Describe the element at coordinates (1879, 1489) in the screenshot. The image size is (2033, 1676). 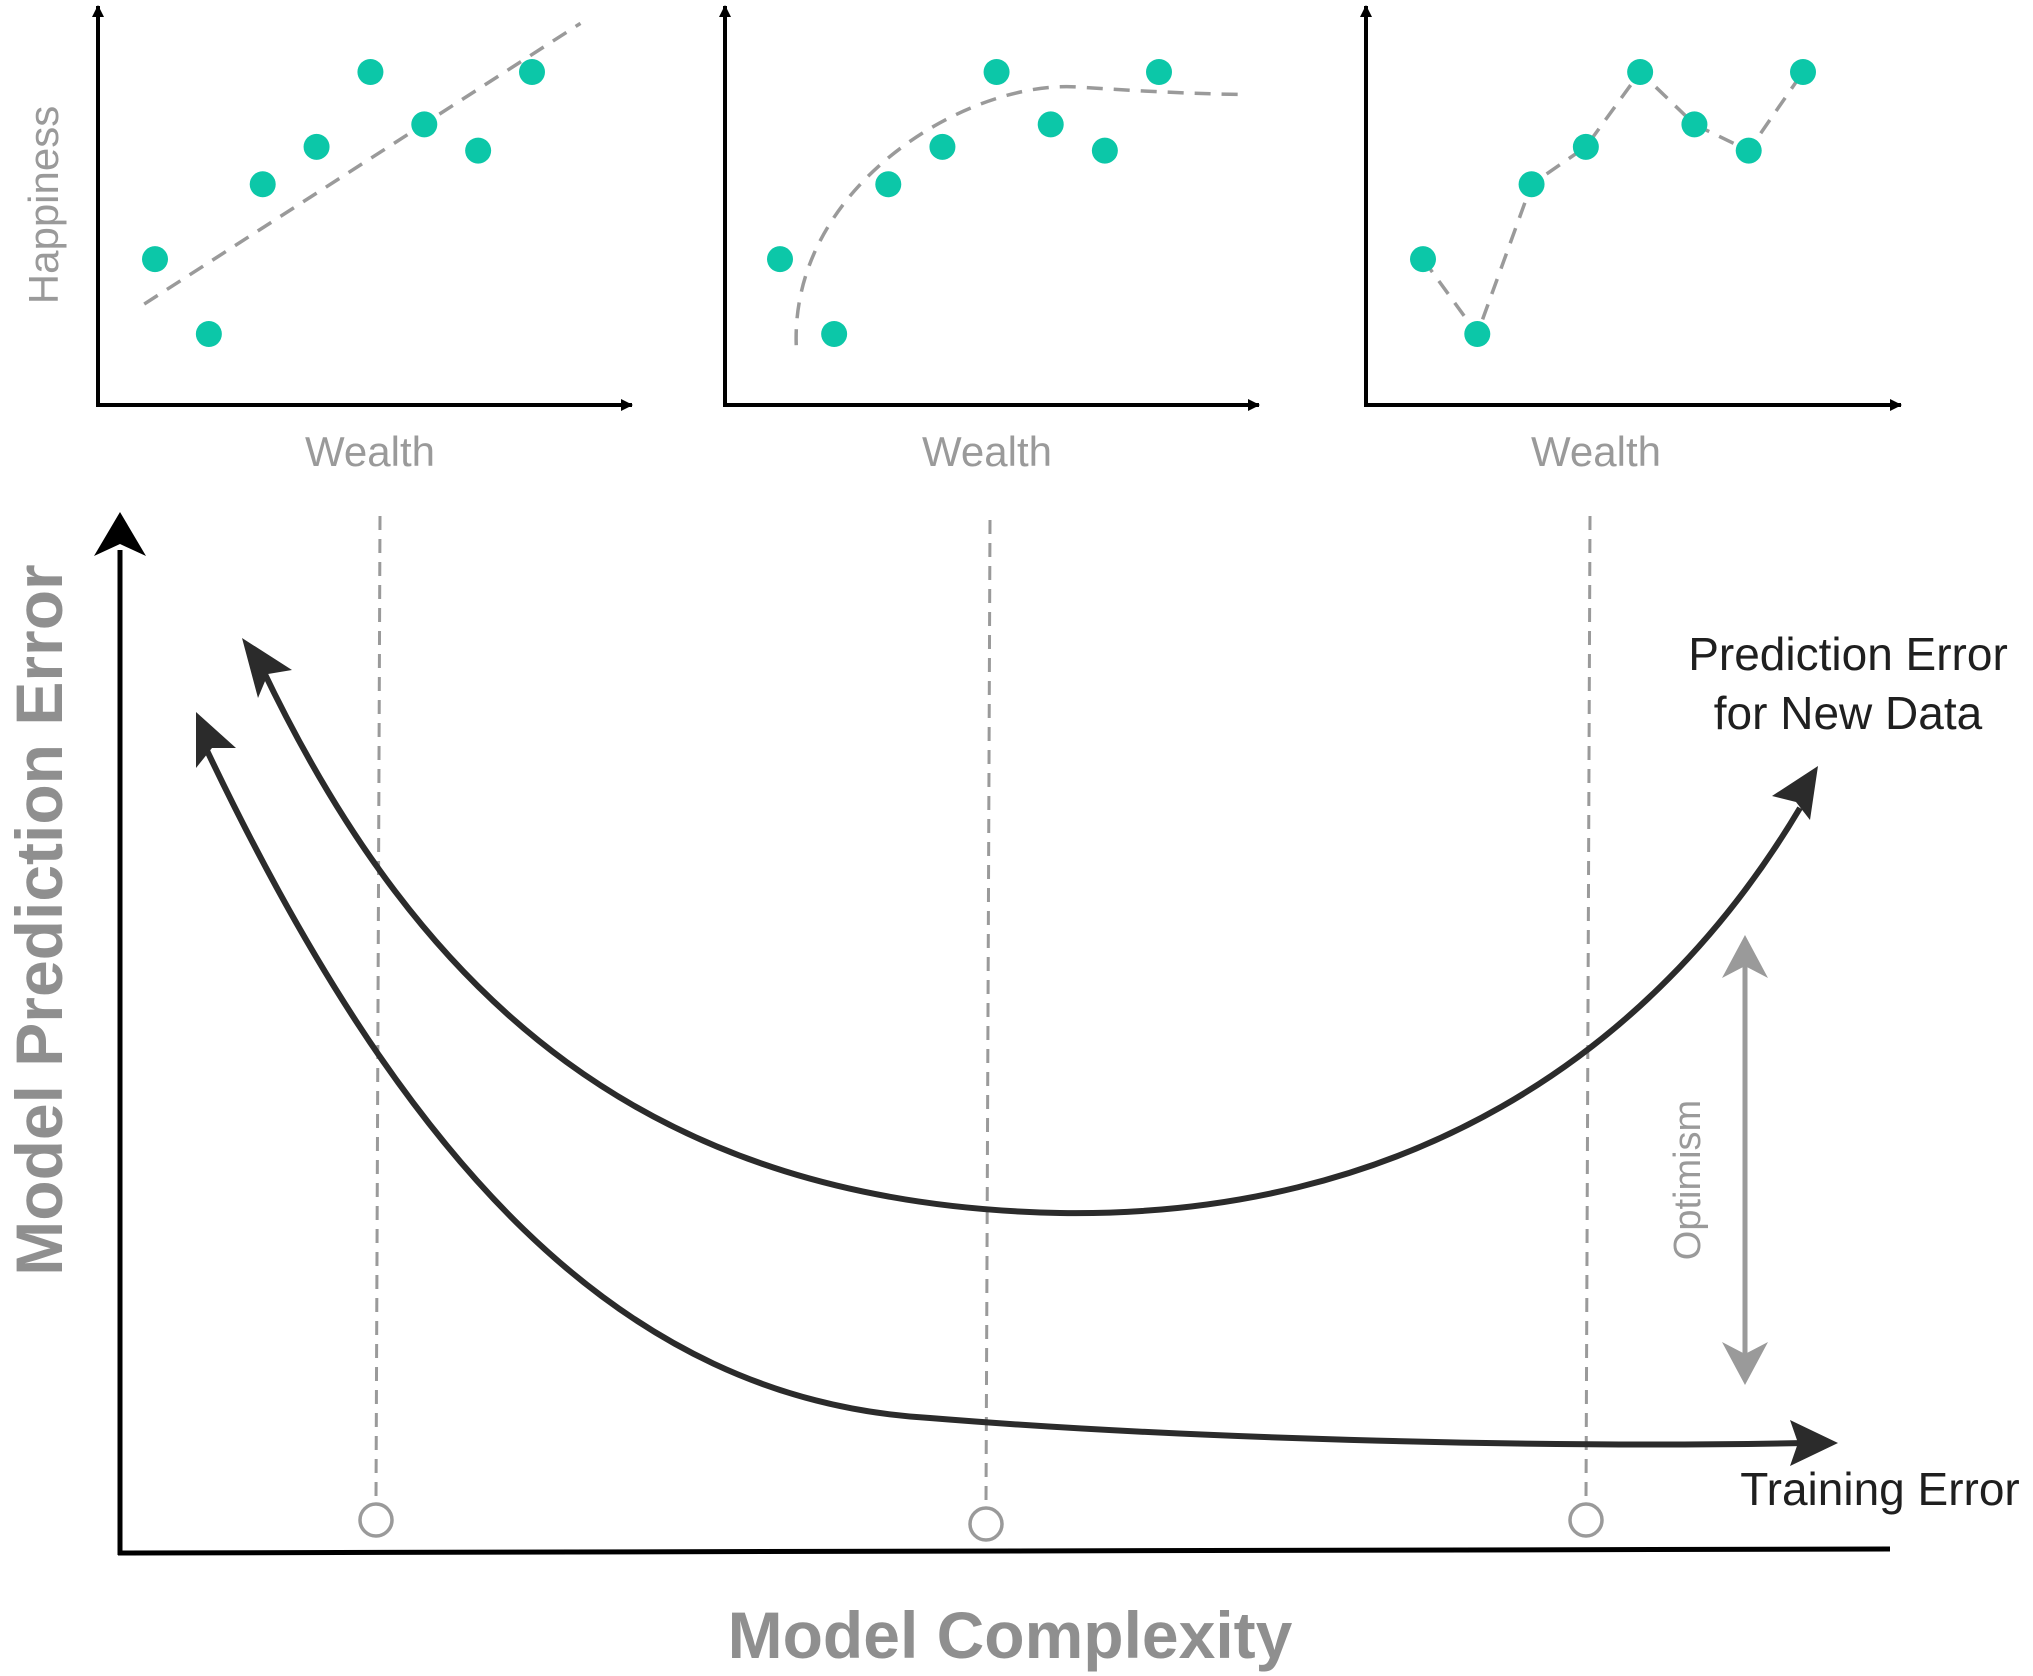
I see `training-error-label: Training Error` at that location.